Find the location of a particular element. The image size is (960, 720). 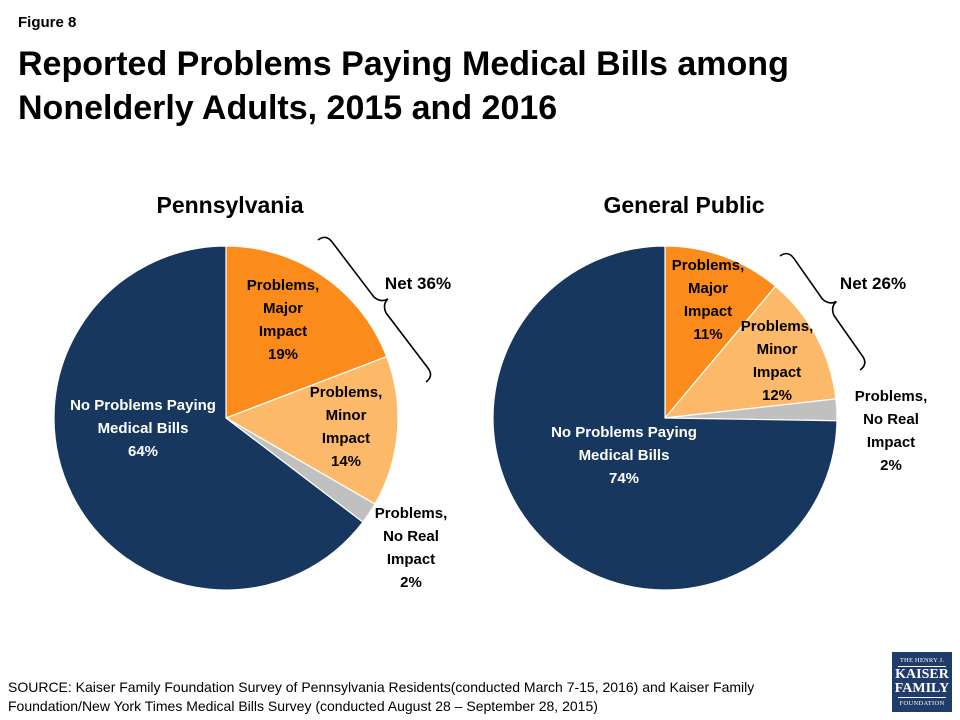

slice-label: No Problems Paying Medical Bills 74% is located at coordinates (624, 455).